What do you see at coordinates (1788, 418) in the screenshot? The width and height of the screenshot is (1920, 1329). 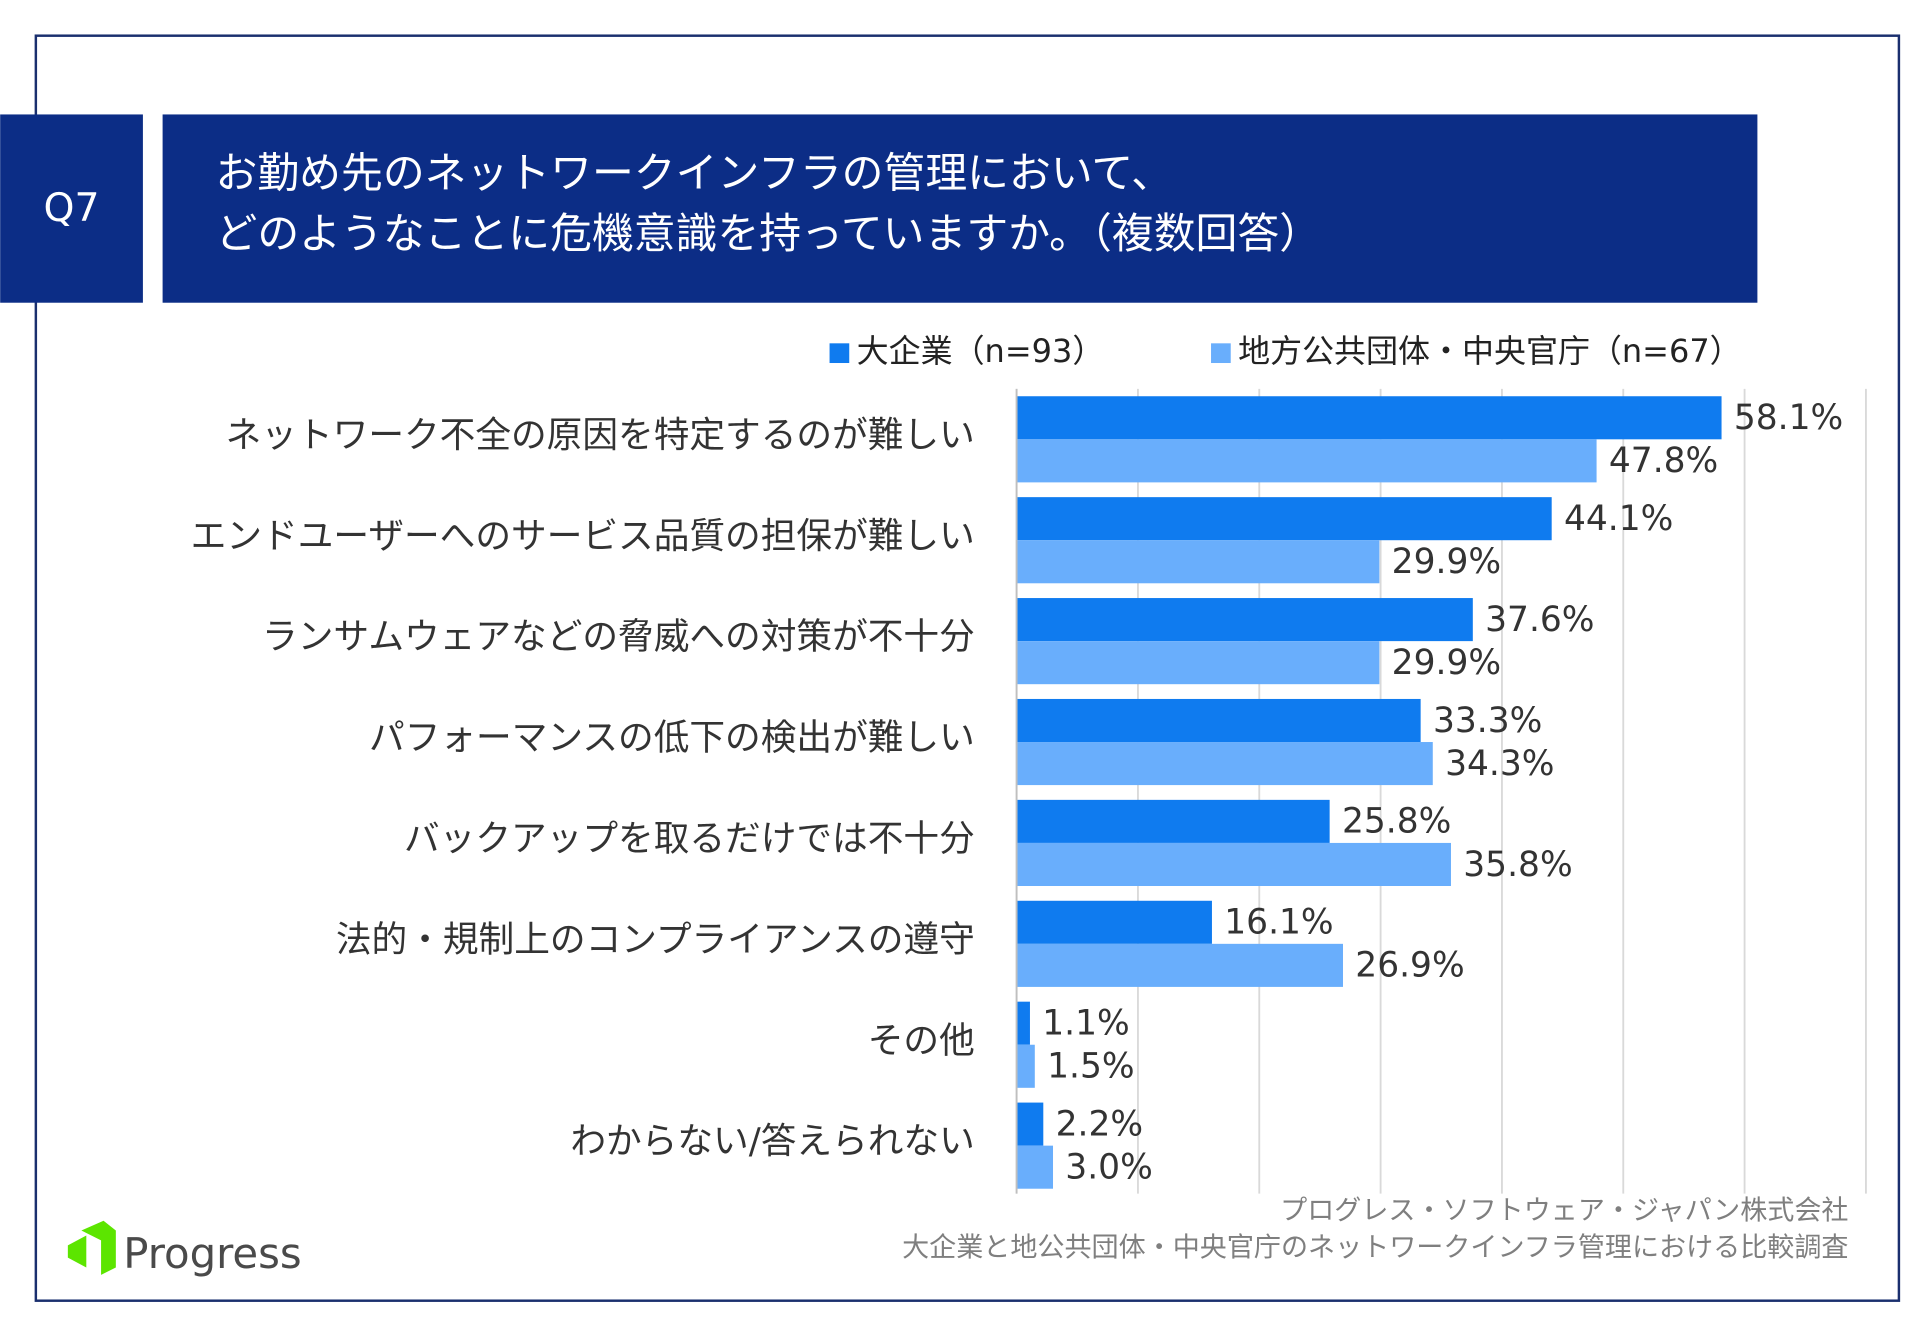 I see `value-label: 58.1%` at bounding box center [1788, 418].